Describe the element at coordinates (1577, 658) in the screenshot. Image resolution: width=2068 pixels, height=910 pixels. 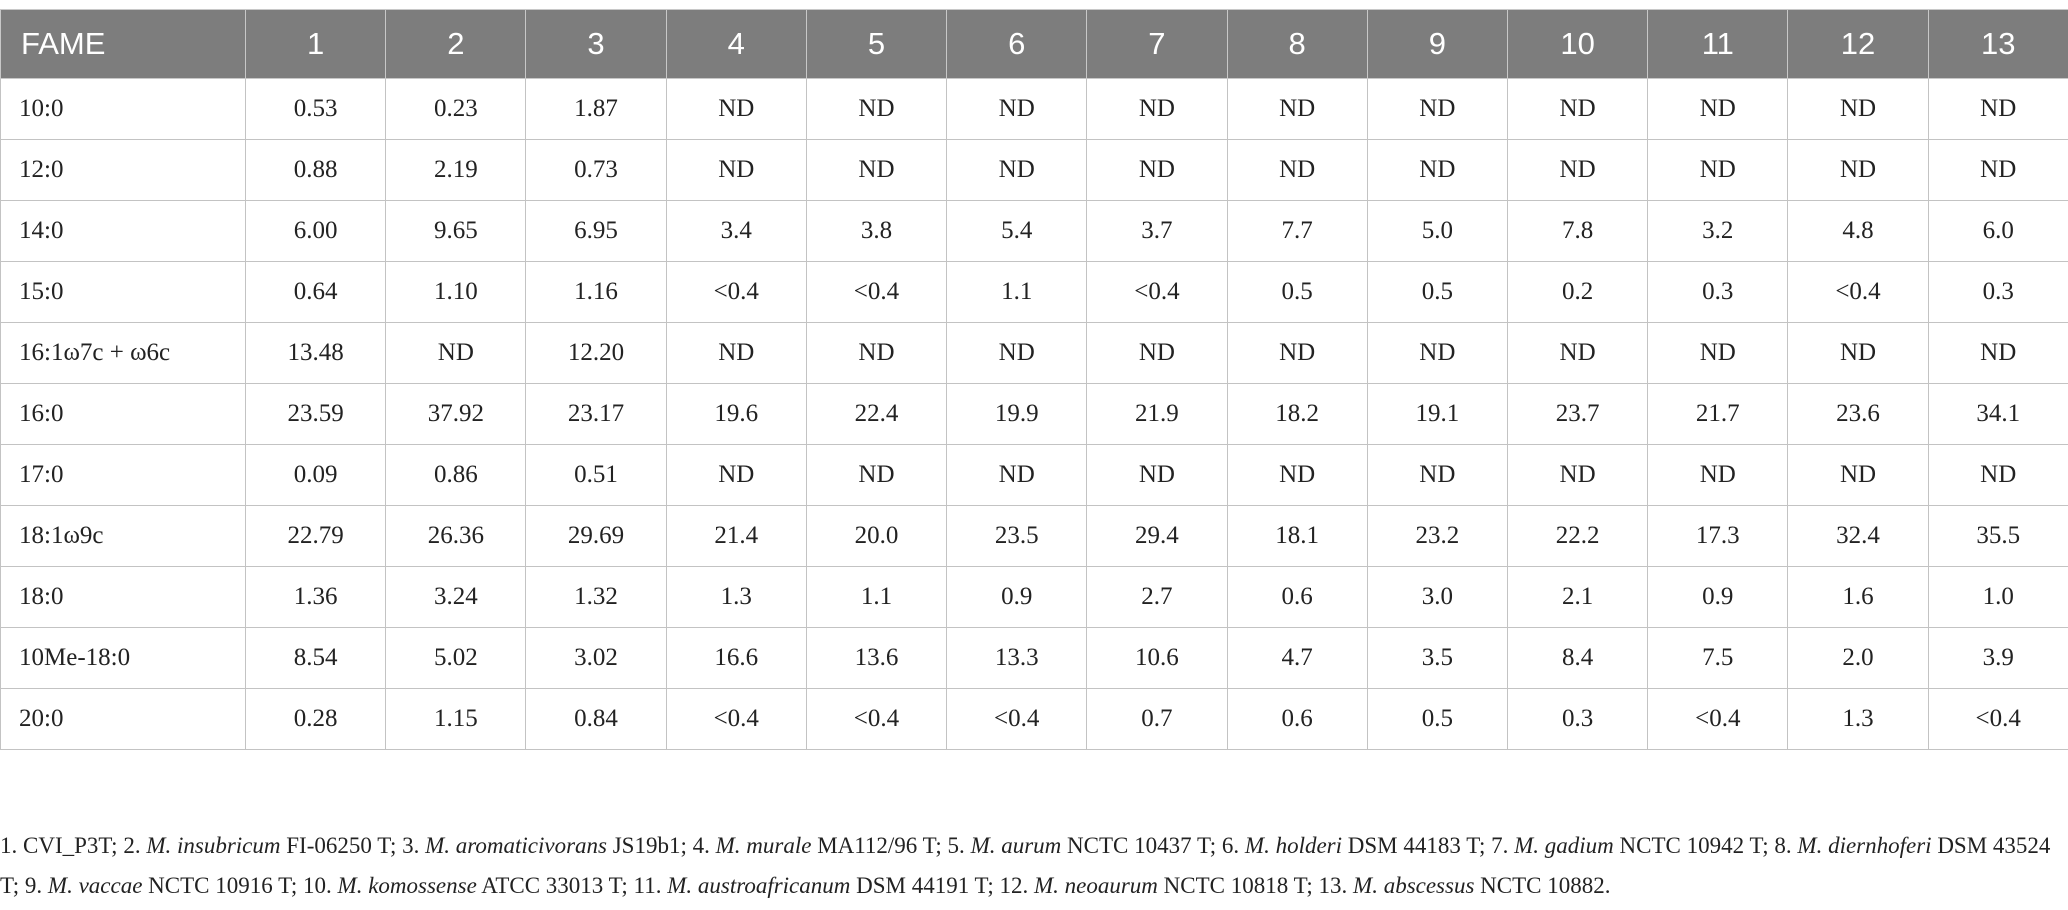
I see `value-cell: 8.4` at that location.